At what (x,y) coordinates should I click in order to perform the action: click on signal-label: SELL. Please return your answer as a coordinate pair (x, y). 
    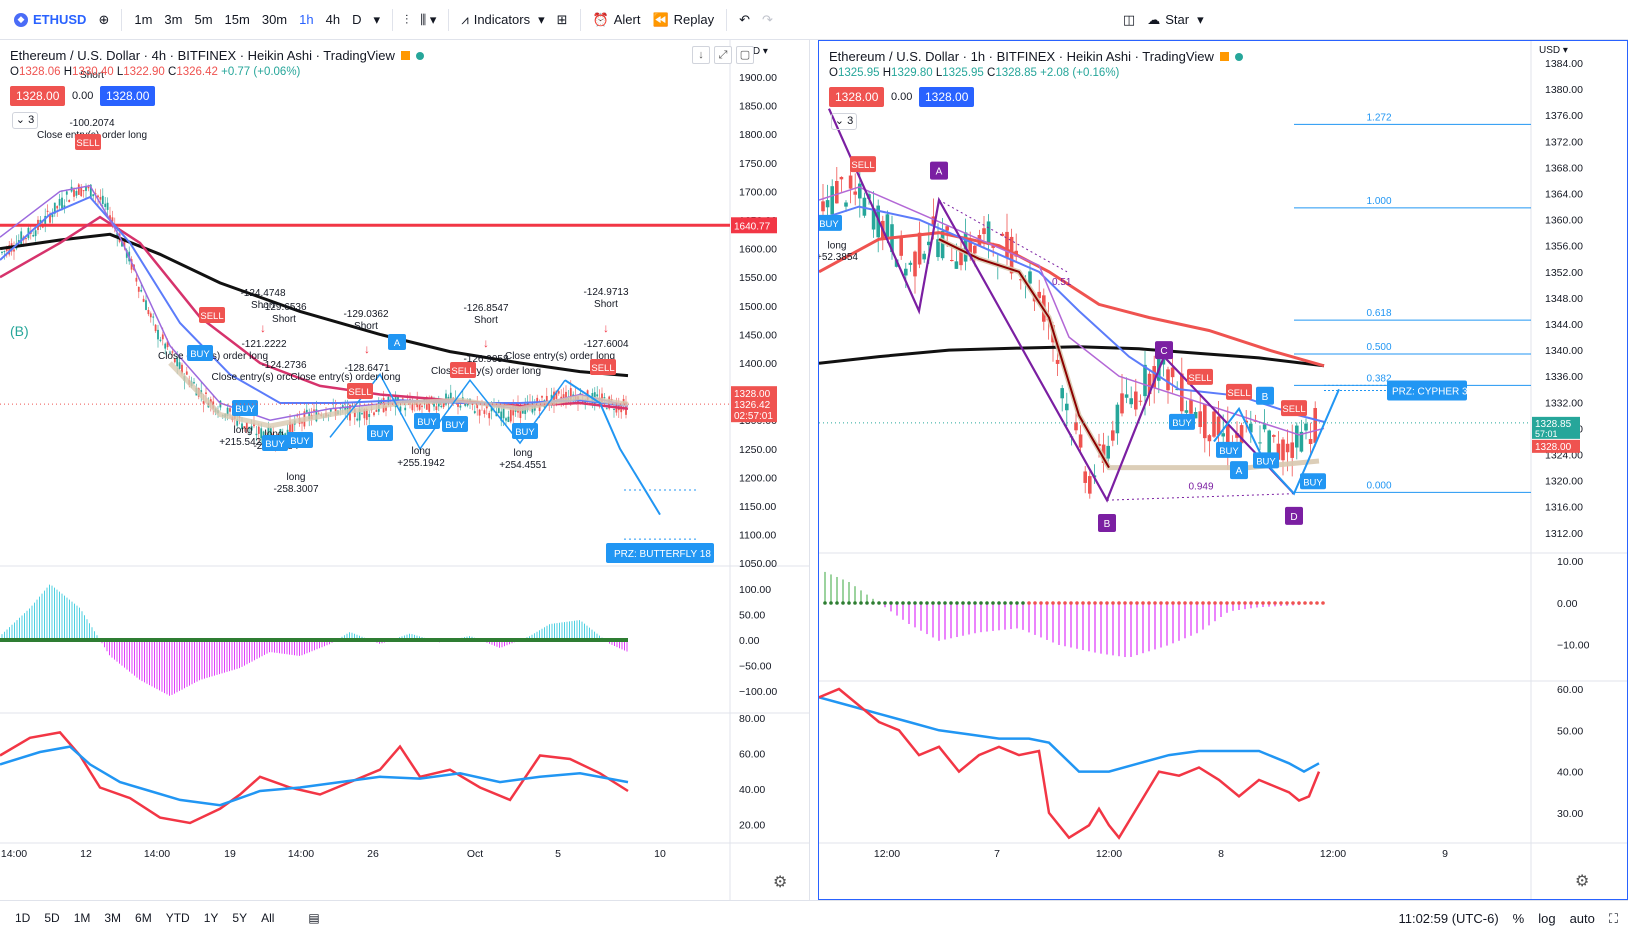
    Looking at the image, I should click on (602, 368).